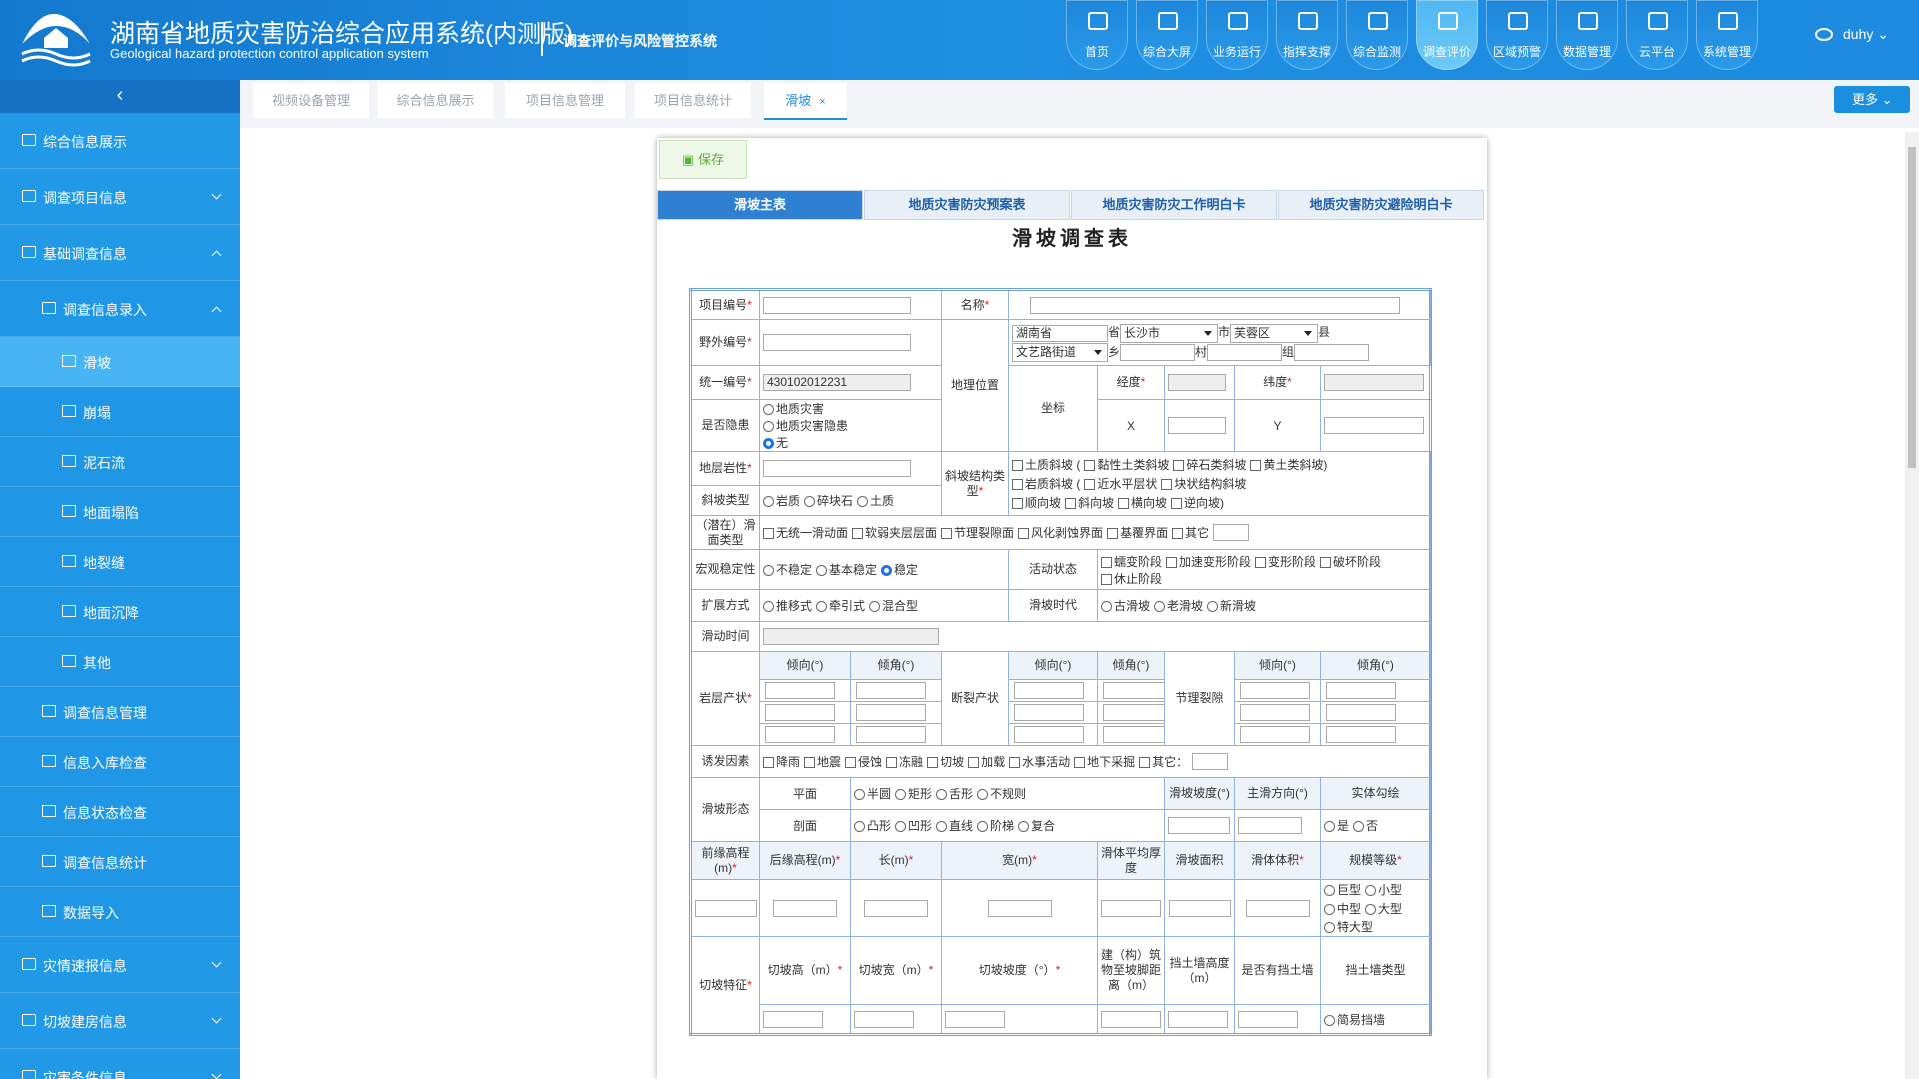 The height and width of the screenshot is (1079, 1919). What do you see at coordinates (703, 159) in the screenshot?
I see `save-button: ▣ 保存` at bounding box center [703, 159].